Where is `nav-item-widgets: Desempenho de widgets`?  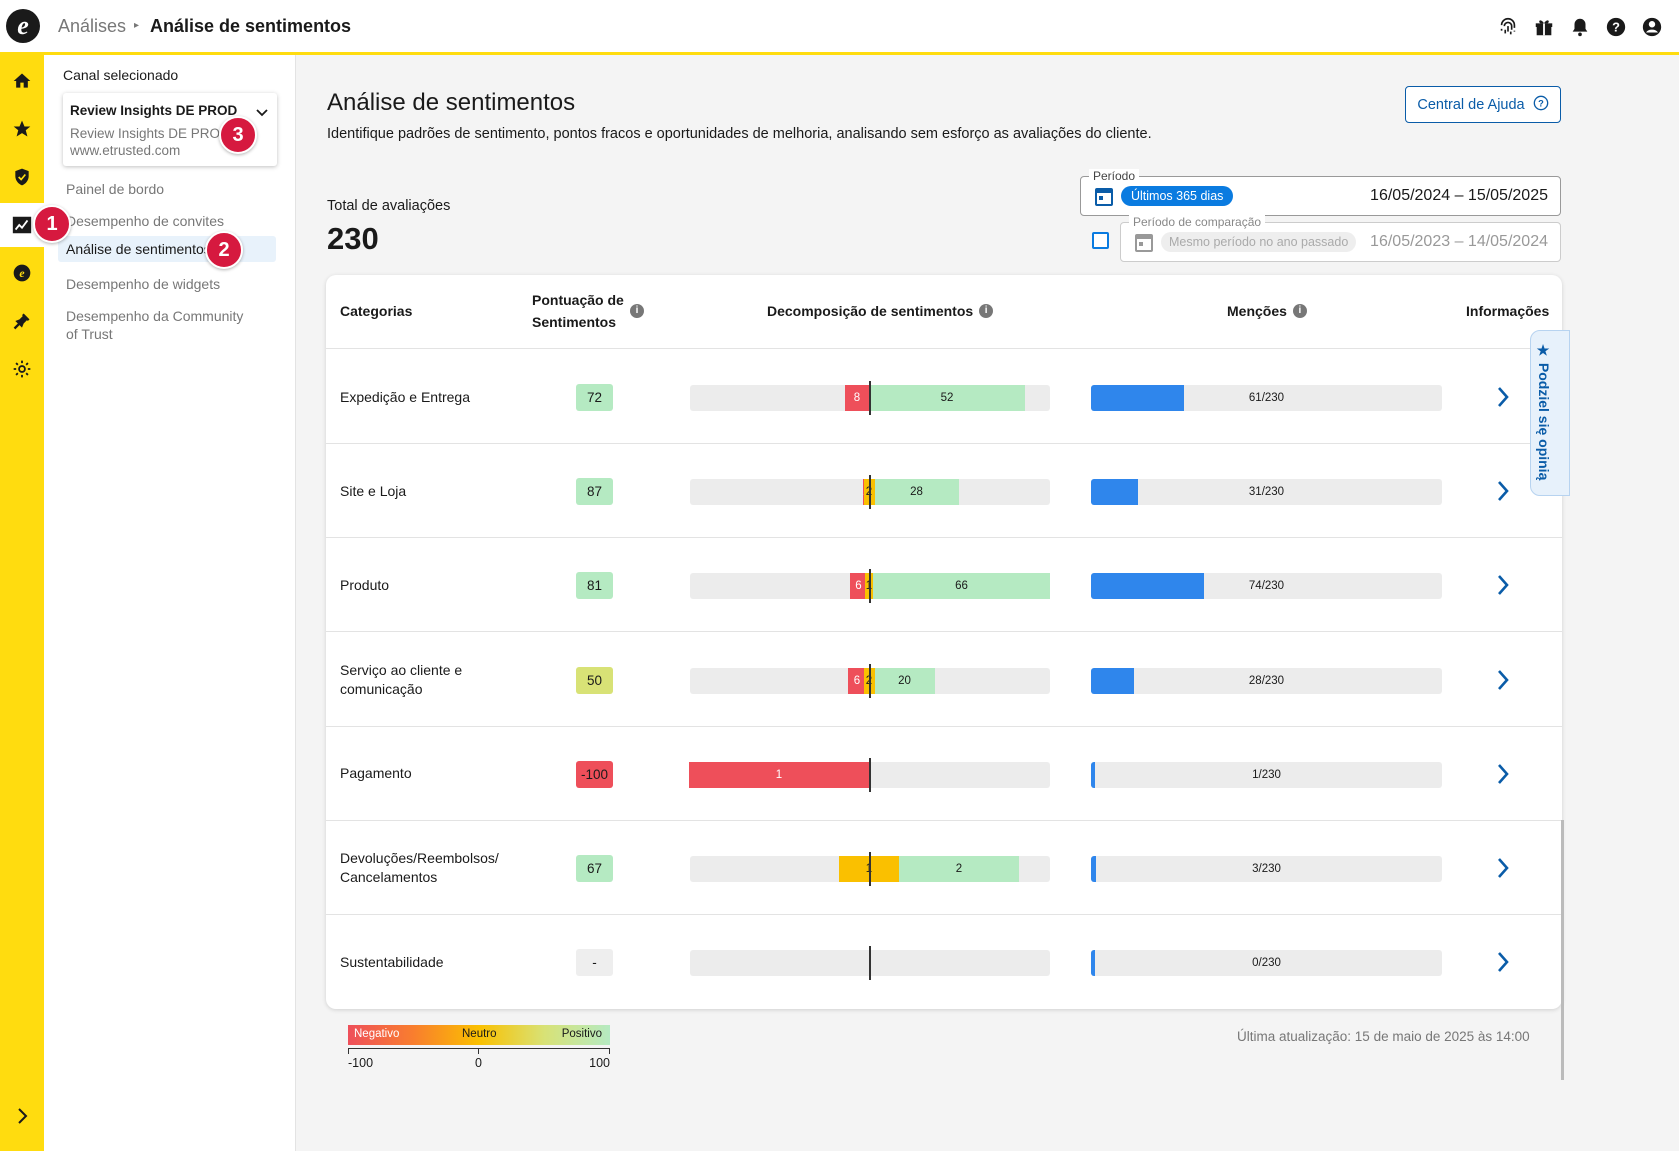 nav-item-widgets: Desempenho de widgets is located at coordinates (143, 284).